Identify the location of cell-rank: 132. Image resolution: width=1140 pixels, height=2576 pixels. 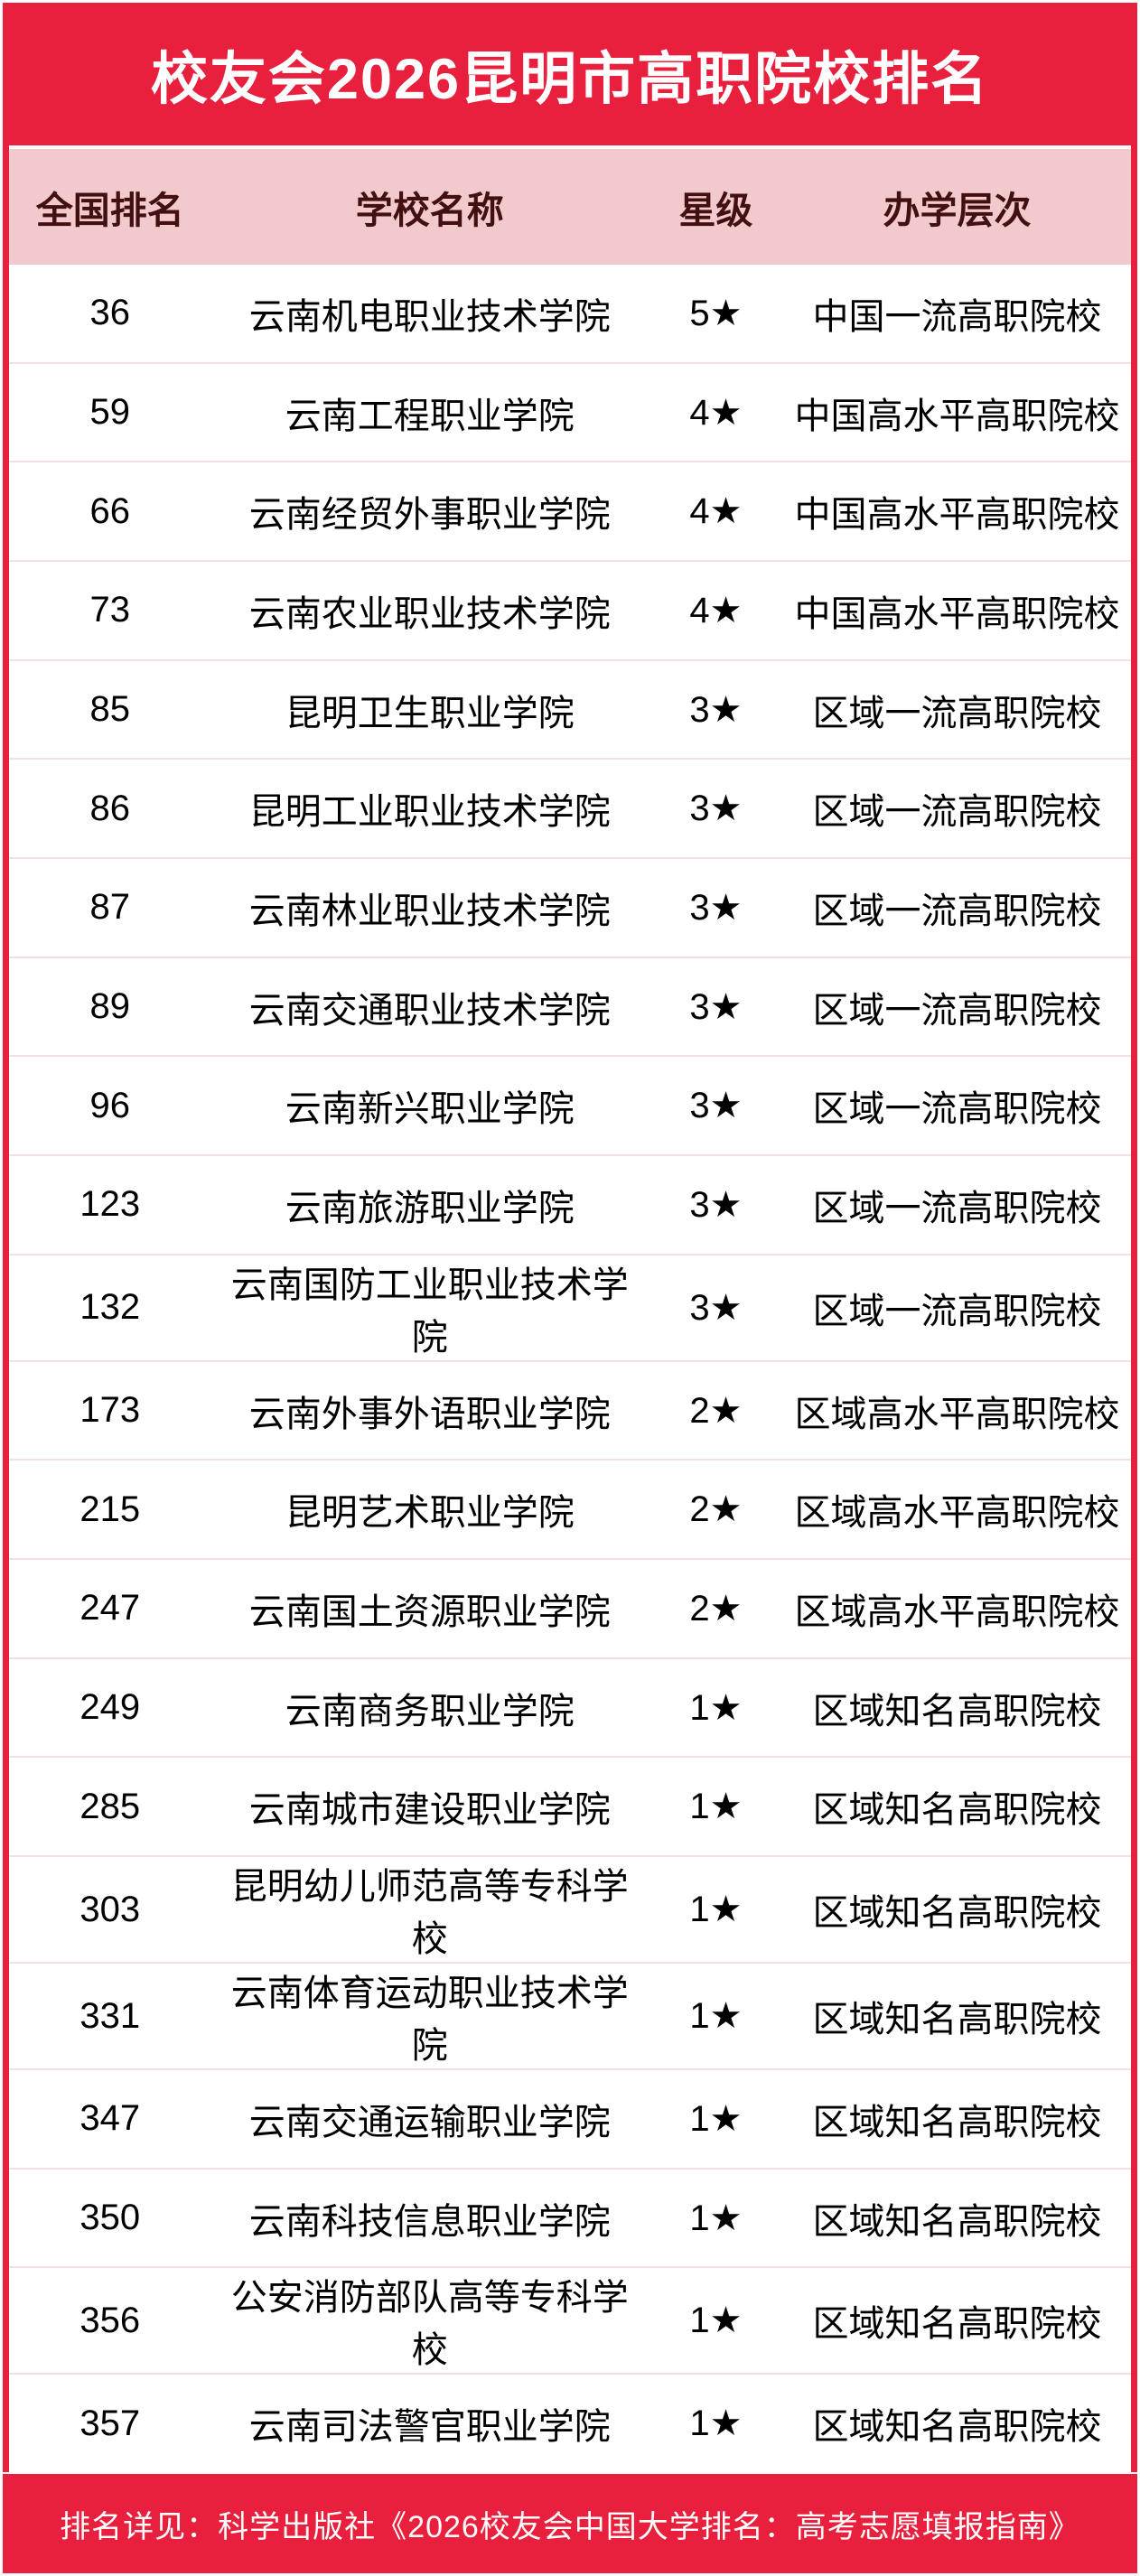
(110, 1307).